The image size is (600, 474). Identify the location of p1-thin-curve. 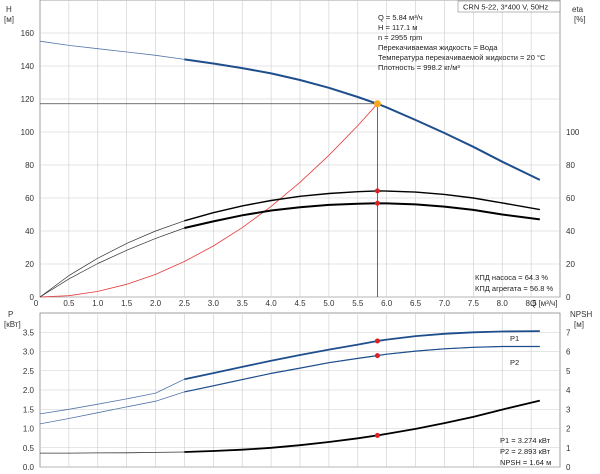
(289, 372).